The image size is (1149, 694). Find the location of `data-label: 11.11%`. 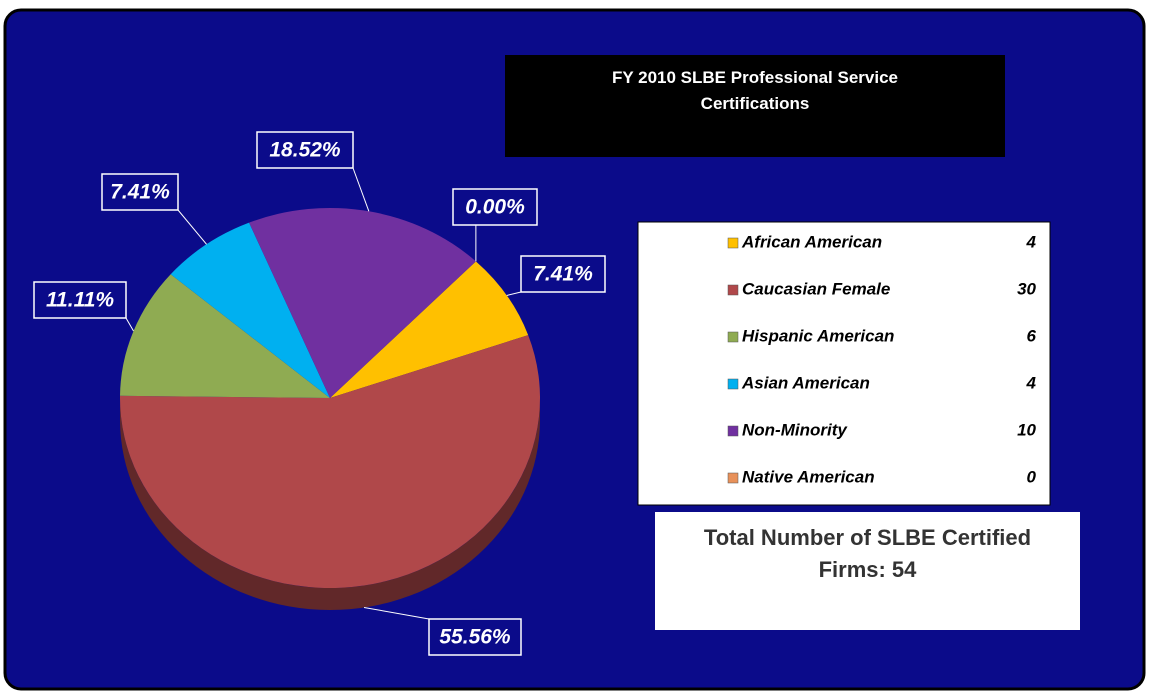

data-label: 11.11% is located at coordinates (80, 300).